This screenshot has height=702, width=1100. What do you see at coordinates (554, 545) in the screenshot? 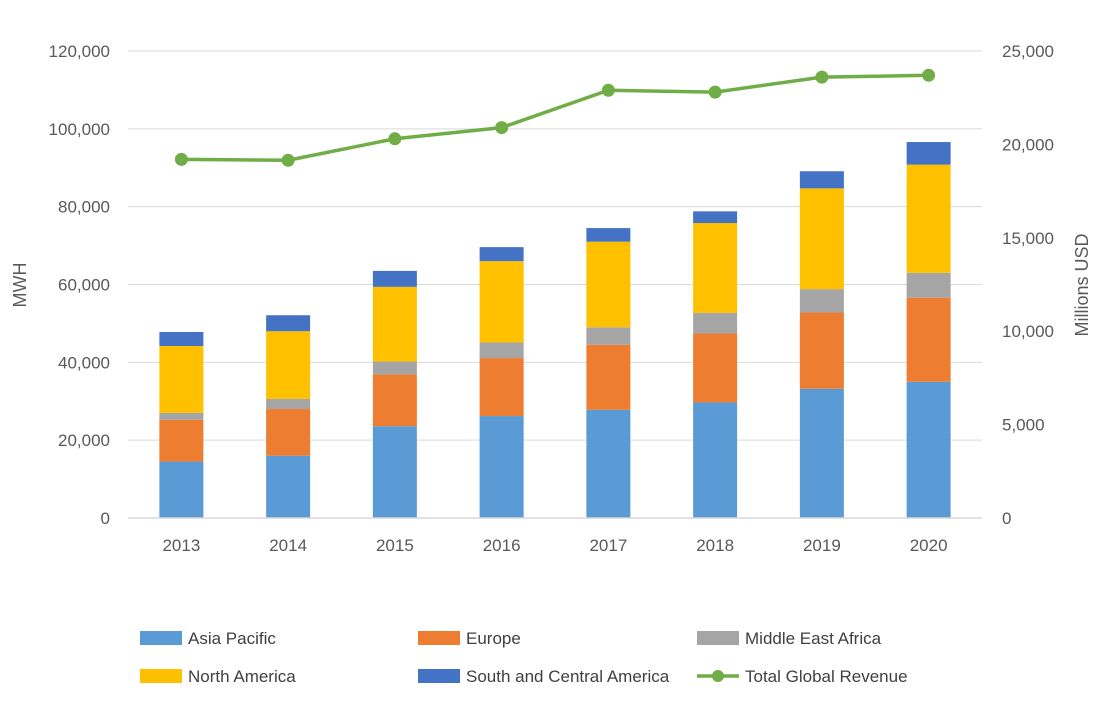
I see `x-tick-labels: 2013 2014 2015 2016 2017 2018 2019 2020` at bounding box center [554, 545].